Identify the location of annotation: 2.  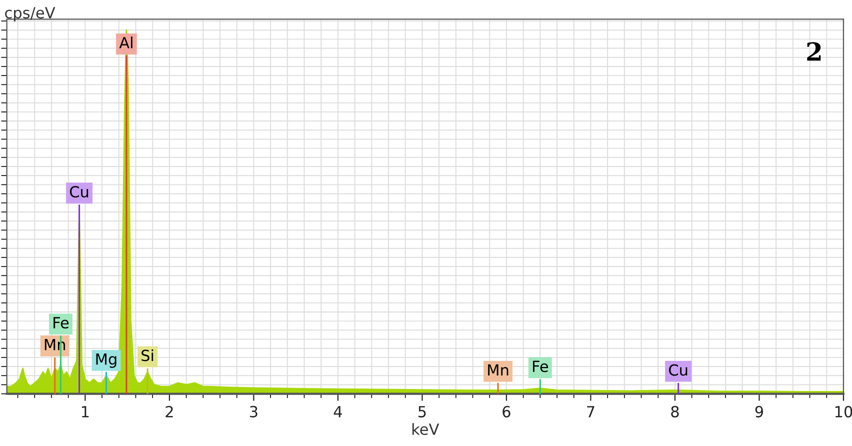
(814, 51).